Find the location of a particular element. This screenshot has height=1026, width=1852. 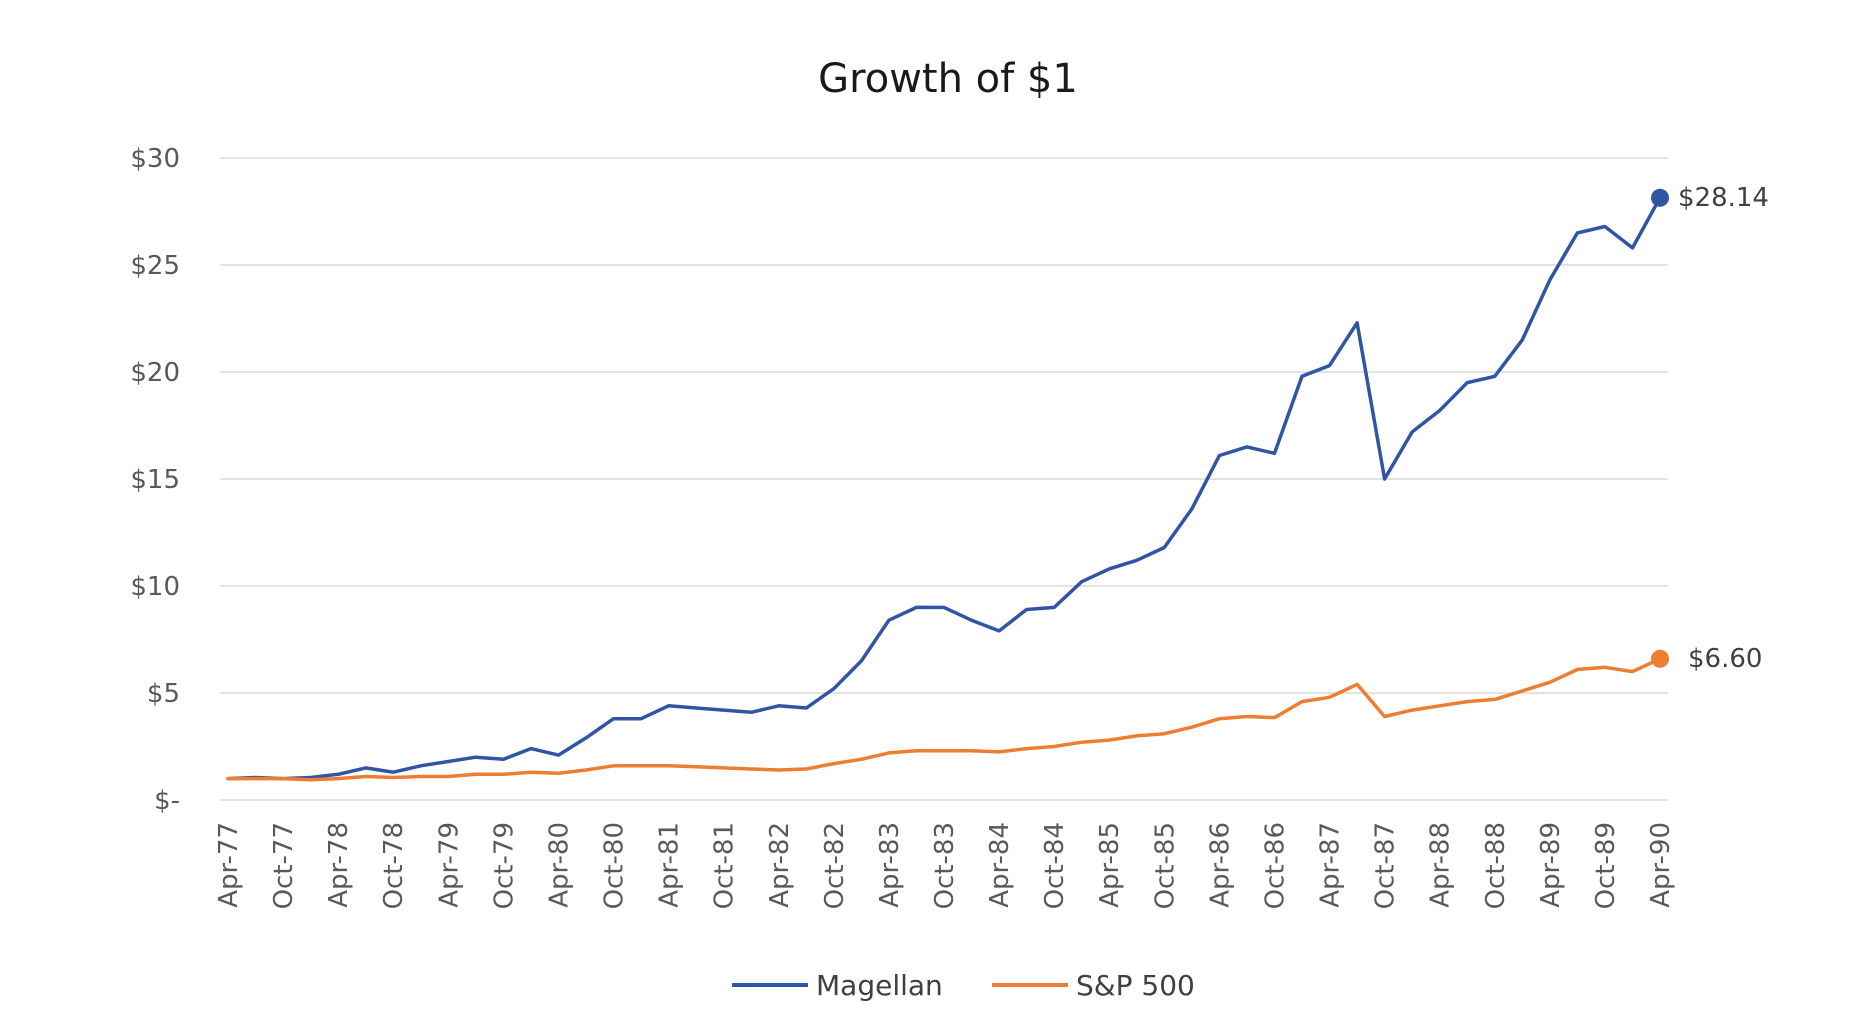

legend: Magellan S&P 500 is located at coordinates (963, 985).